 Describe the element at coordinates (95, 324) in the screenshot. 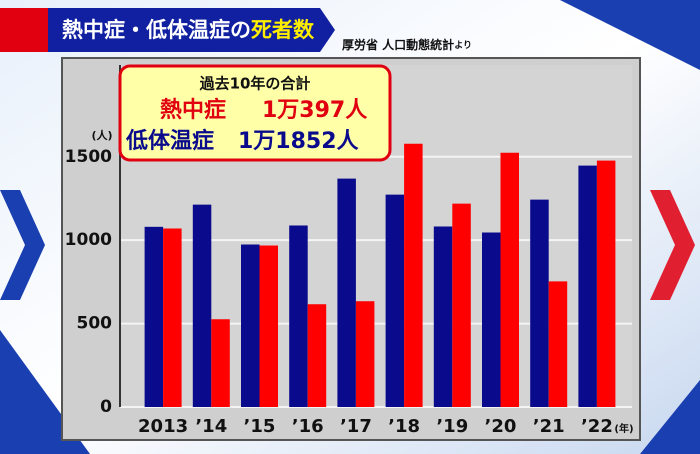

I see `y-tick-label: 500` at that location.